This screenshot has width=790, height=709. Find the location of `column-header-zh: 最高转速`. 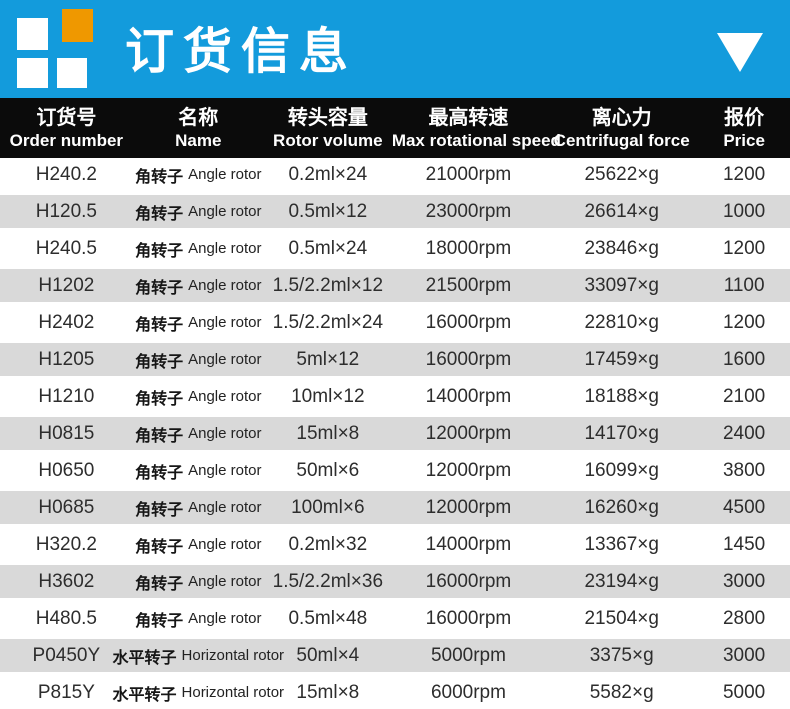

column-header-zh: 最高转速 is located at coordinates (468, 117).